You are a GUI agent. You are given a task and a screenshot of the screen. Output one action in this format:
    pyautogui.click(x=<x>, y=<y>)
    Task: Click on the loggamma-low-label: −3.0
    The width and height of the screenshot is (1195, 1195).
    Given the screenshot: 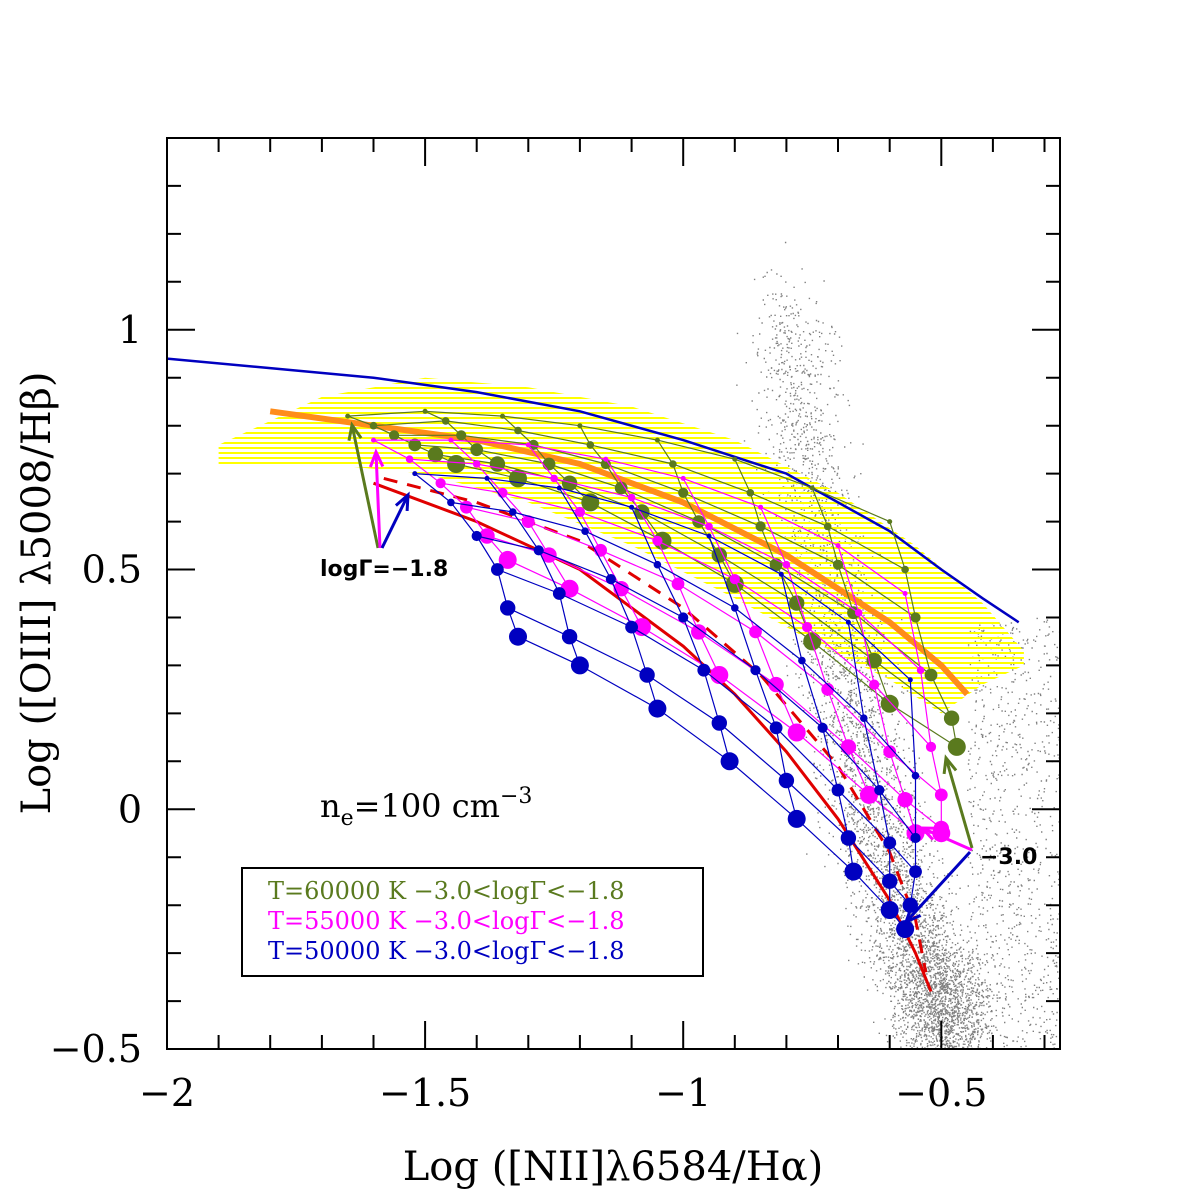 What is the action you would take?
    pyautogui.click(x=1008, y=857)
    